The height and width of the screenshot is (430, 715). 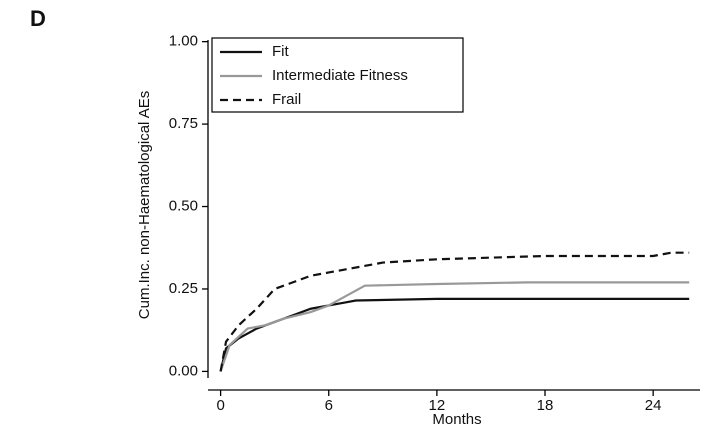 What do you see at coordinates (456, 419) in the screenshot?
I see `x-axis-label: Months` at bounding box center [456, 419].